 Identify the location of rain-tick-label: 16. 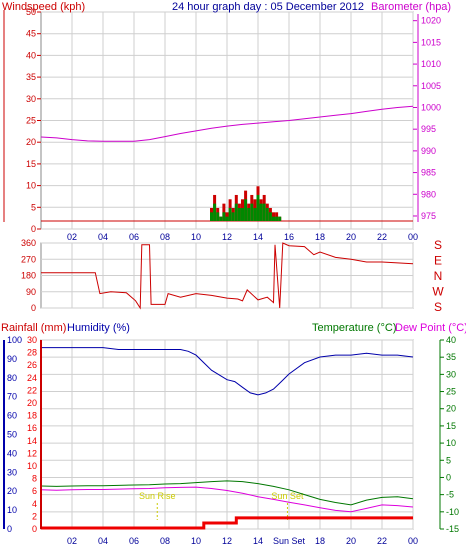
(32, 428).